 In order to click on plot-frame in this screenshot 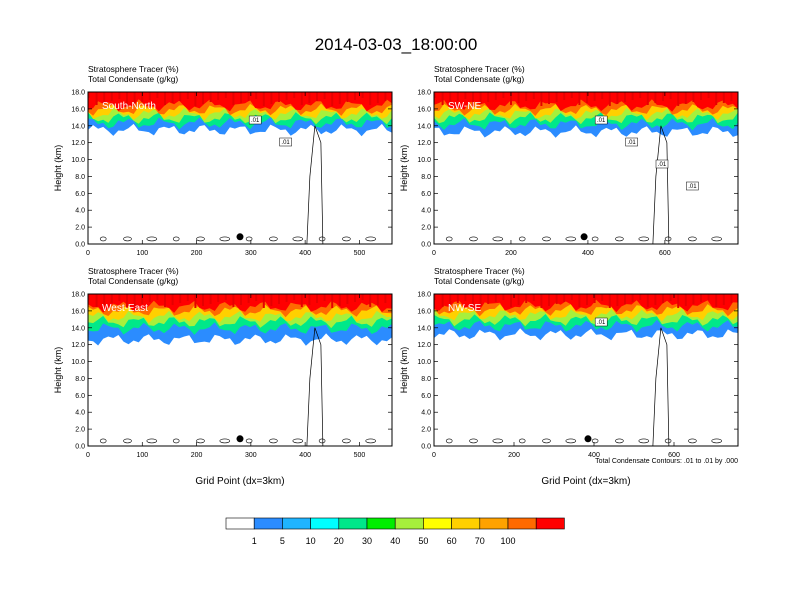, I will do `click(586, 168)`.